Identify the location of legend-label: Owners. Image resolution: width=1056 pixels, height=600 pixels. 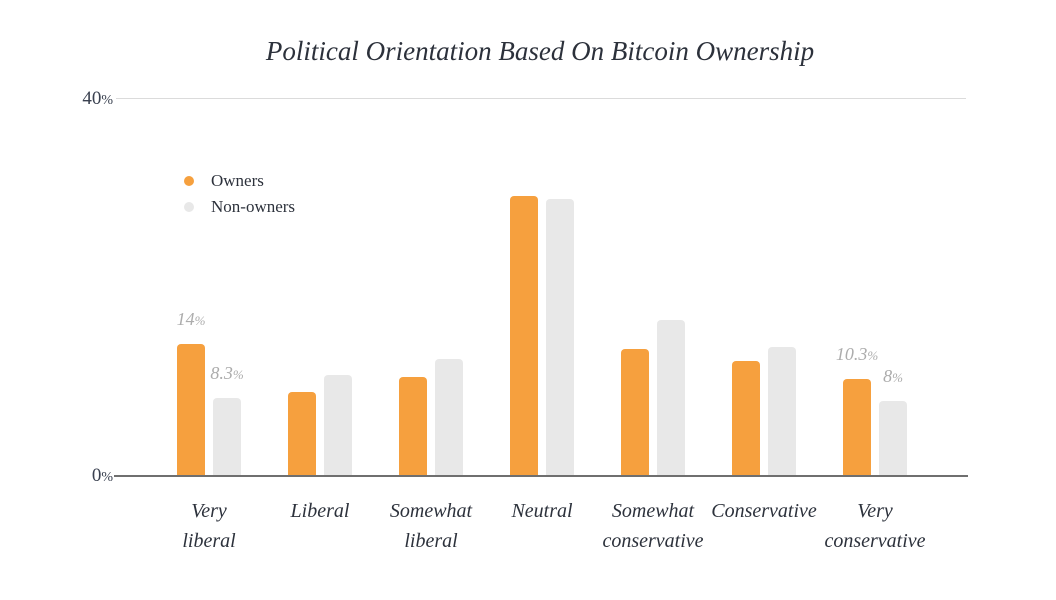
(237, 180).